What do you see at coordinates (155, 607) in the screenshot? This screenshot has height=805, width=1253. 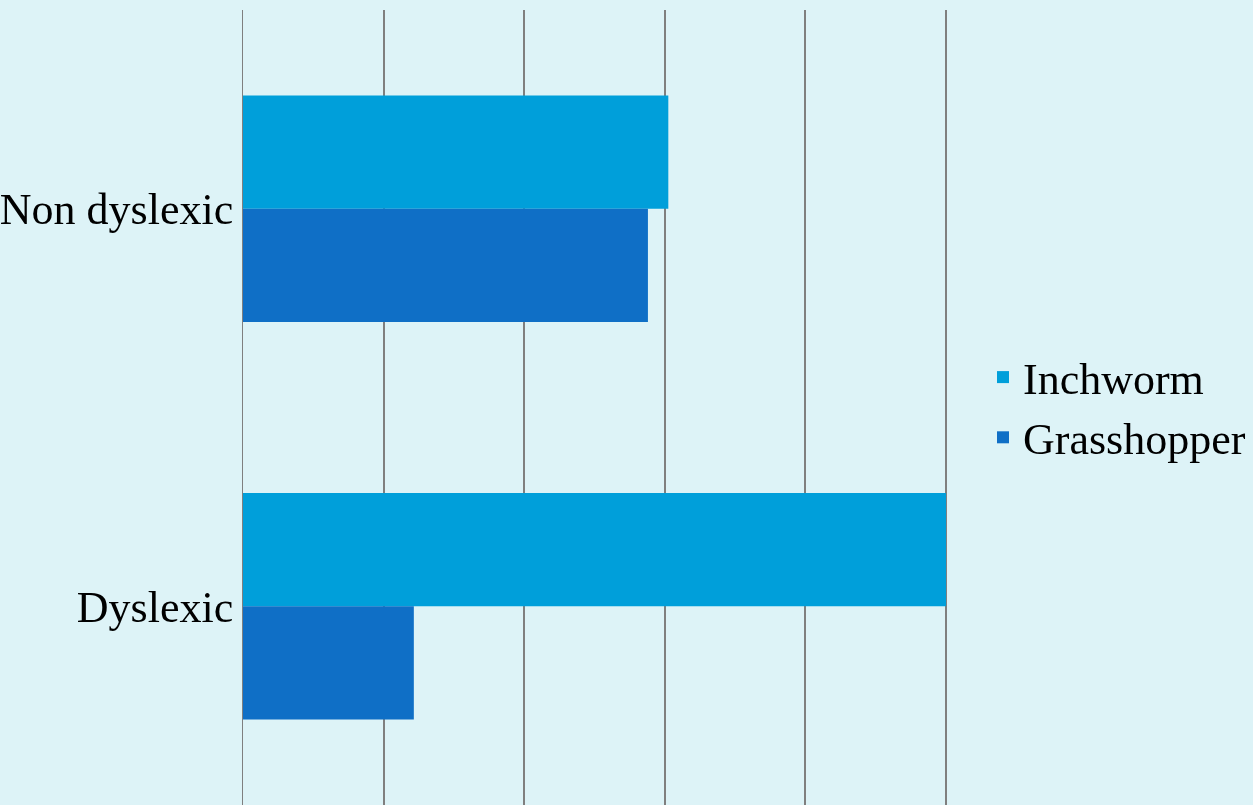 I see `y-tick-label: Dyslexic` at bounding box center [155, 607].